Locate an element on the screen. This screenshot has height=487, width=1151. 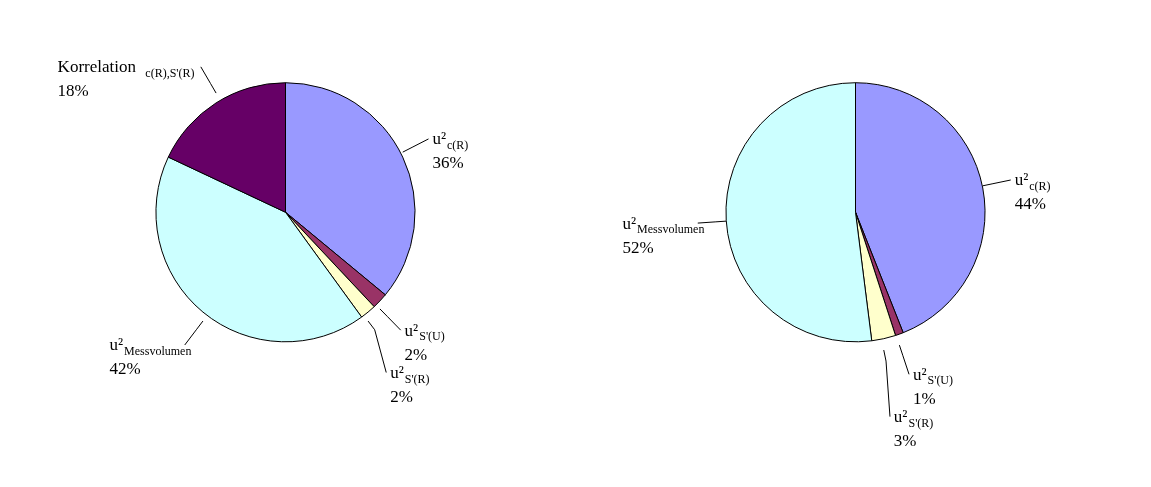
data-label: 42% is located at coordinates (125, 369).